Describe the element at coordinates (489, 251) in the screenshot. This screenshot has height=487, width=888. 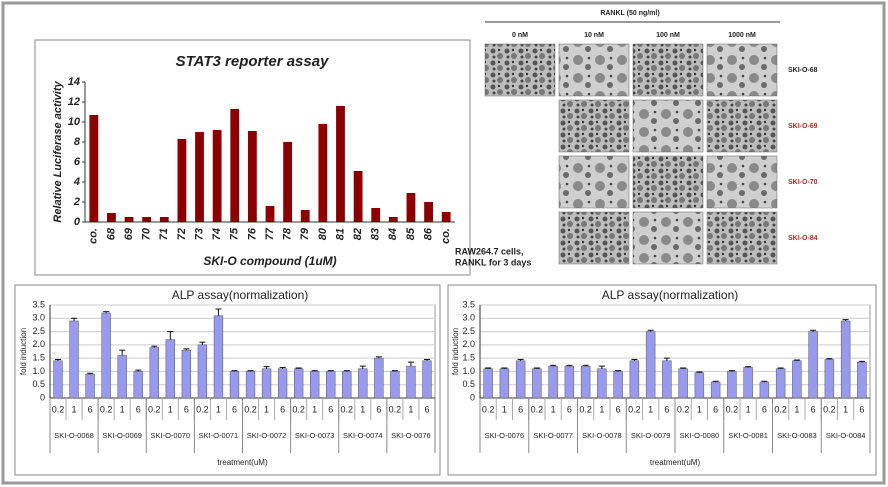
I see `caption: RAW264.7 cells,` at that location.